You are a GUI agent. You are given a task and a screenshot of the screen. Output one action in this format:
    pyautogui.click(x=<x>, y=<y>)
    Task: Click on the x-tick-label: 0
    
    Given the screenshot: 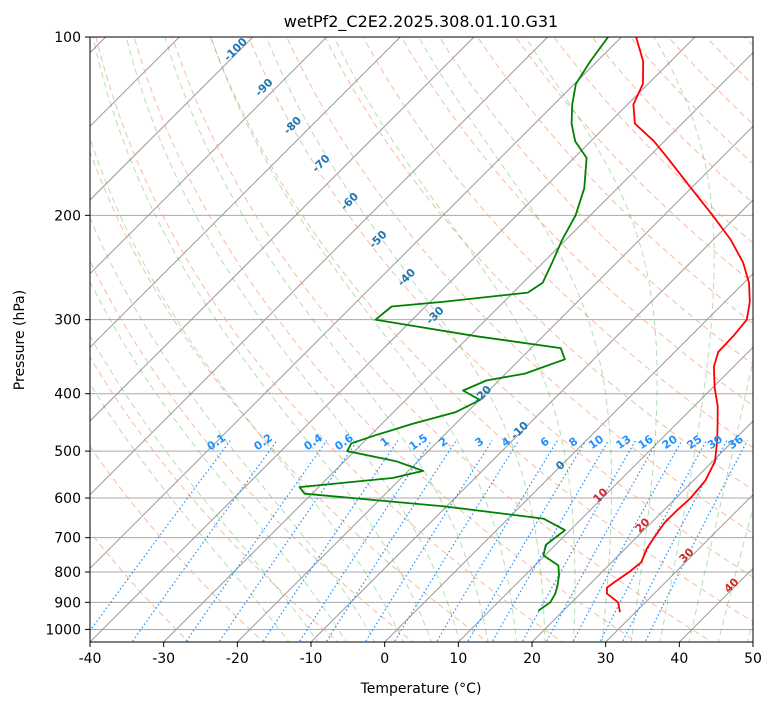 What is the action you would take?
    pyautogui.click(x=384, y=659)
    